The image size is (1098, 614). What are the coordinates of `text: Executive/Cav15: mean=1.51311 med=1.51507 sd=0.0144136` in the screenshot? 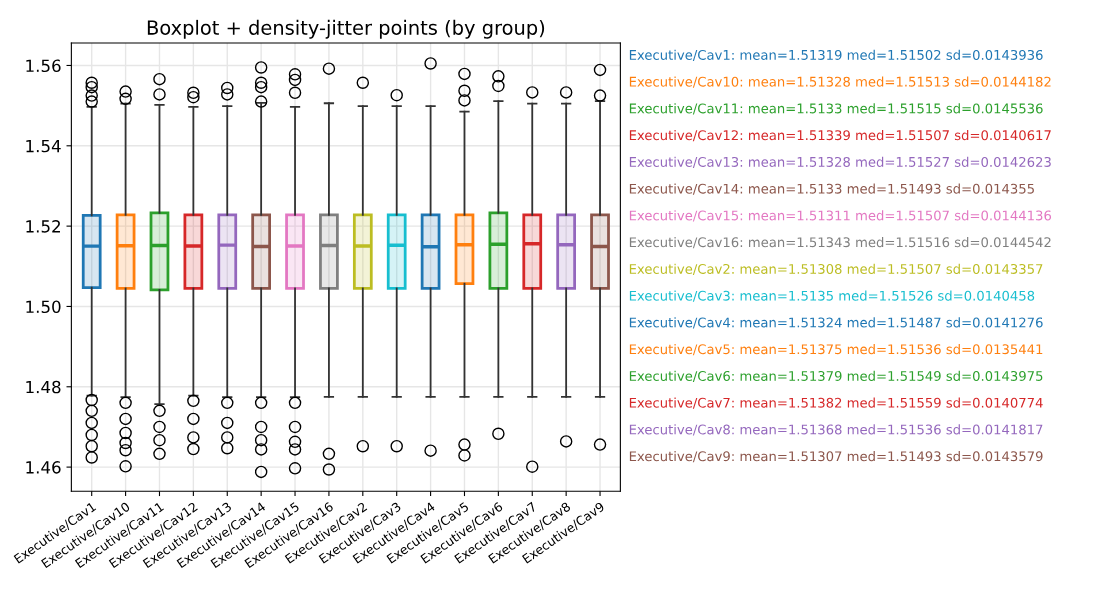 It's located at (840, 216).